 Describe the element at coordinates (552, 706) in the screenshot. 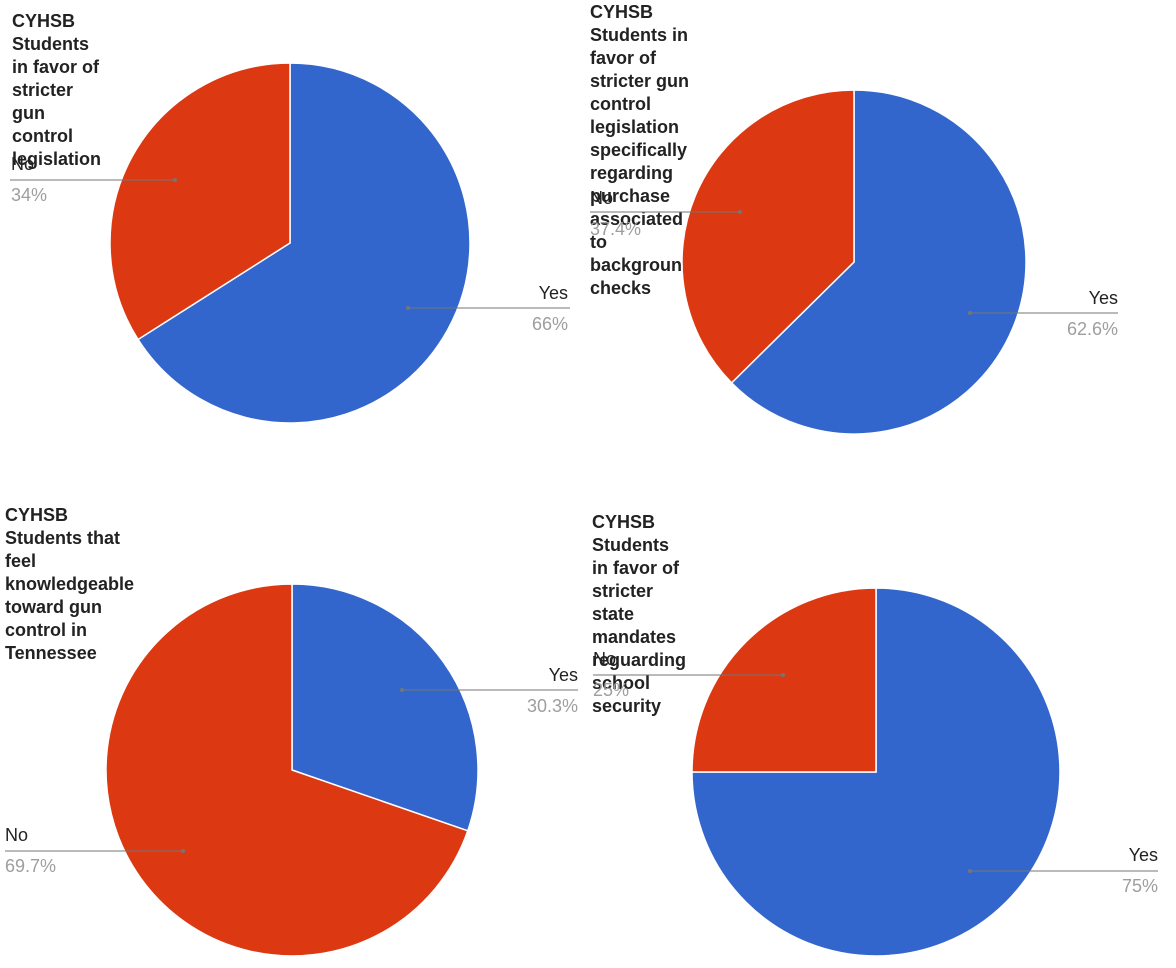

I see `slice-percent-yes: 30.3%` at that location.